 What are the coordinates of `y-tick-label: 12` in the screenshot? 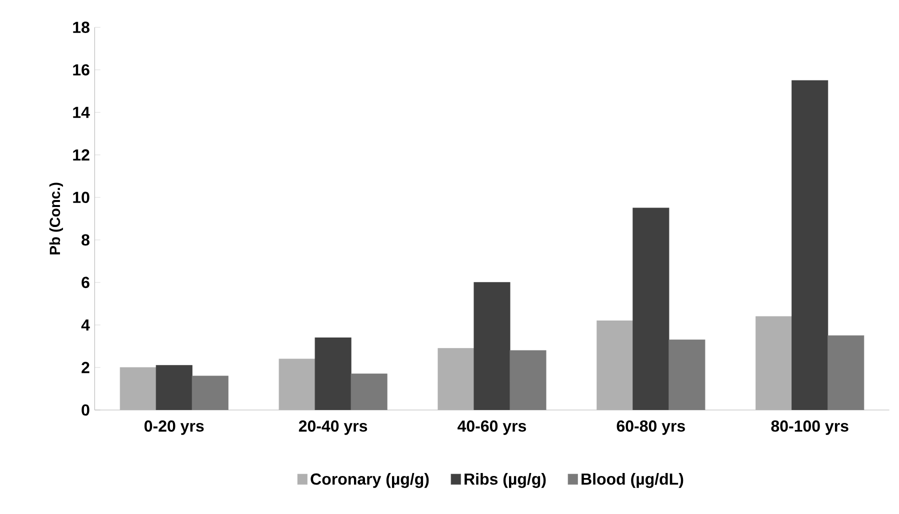 It's located at (81, 154).